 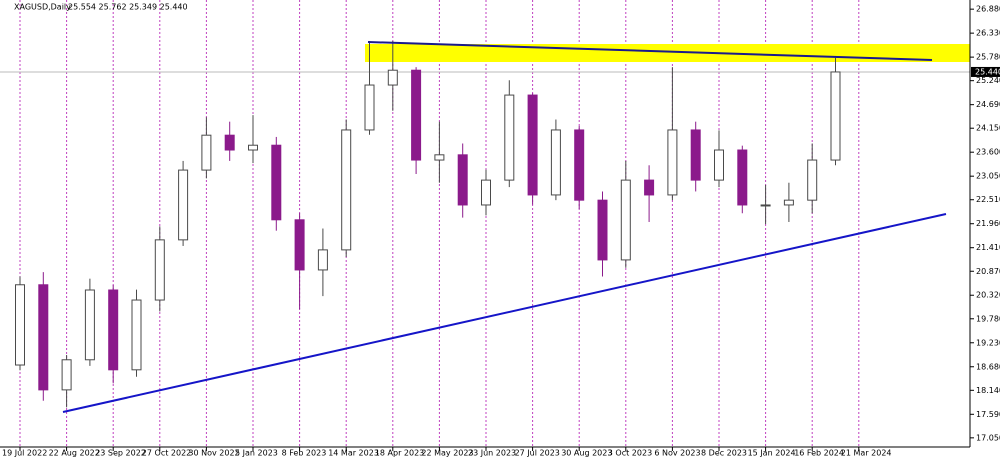 I want to click on y-tick-label: 20.870, so click(x=988, y=271).